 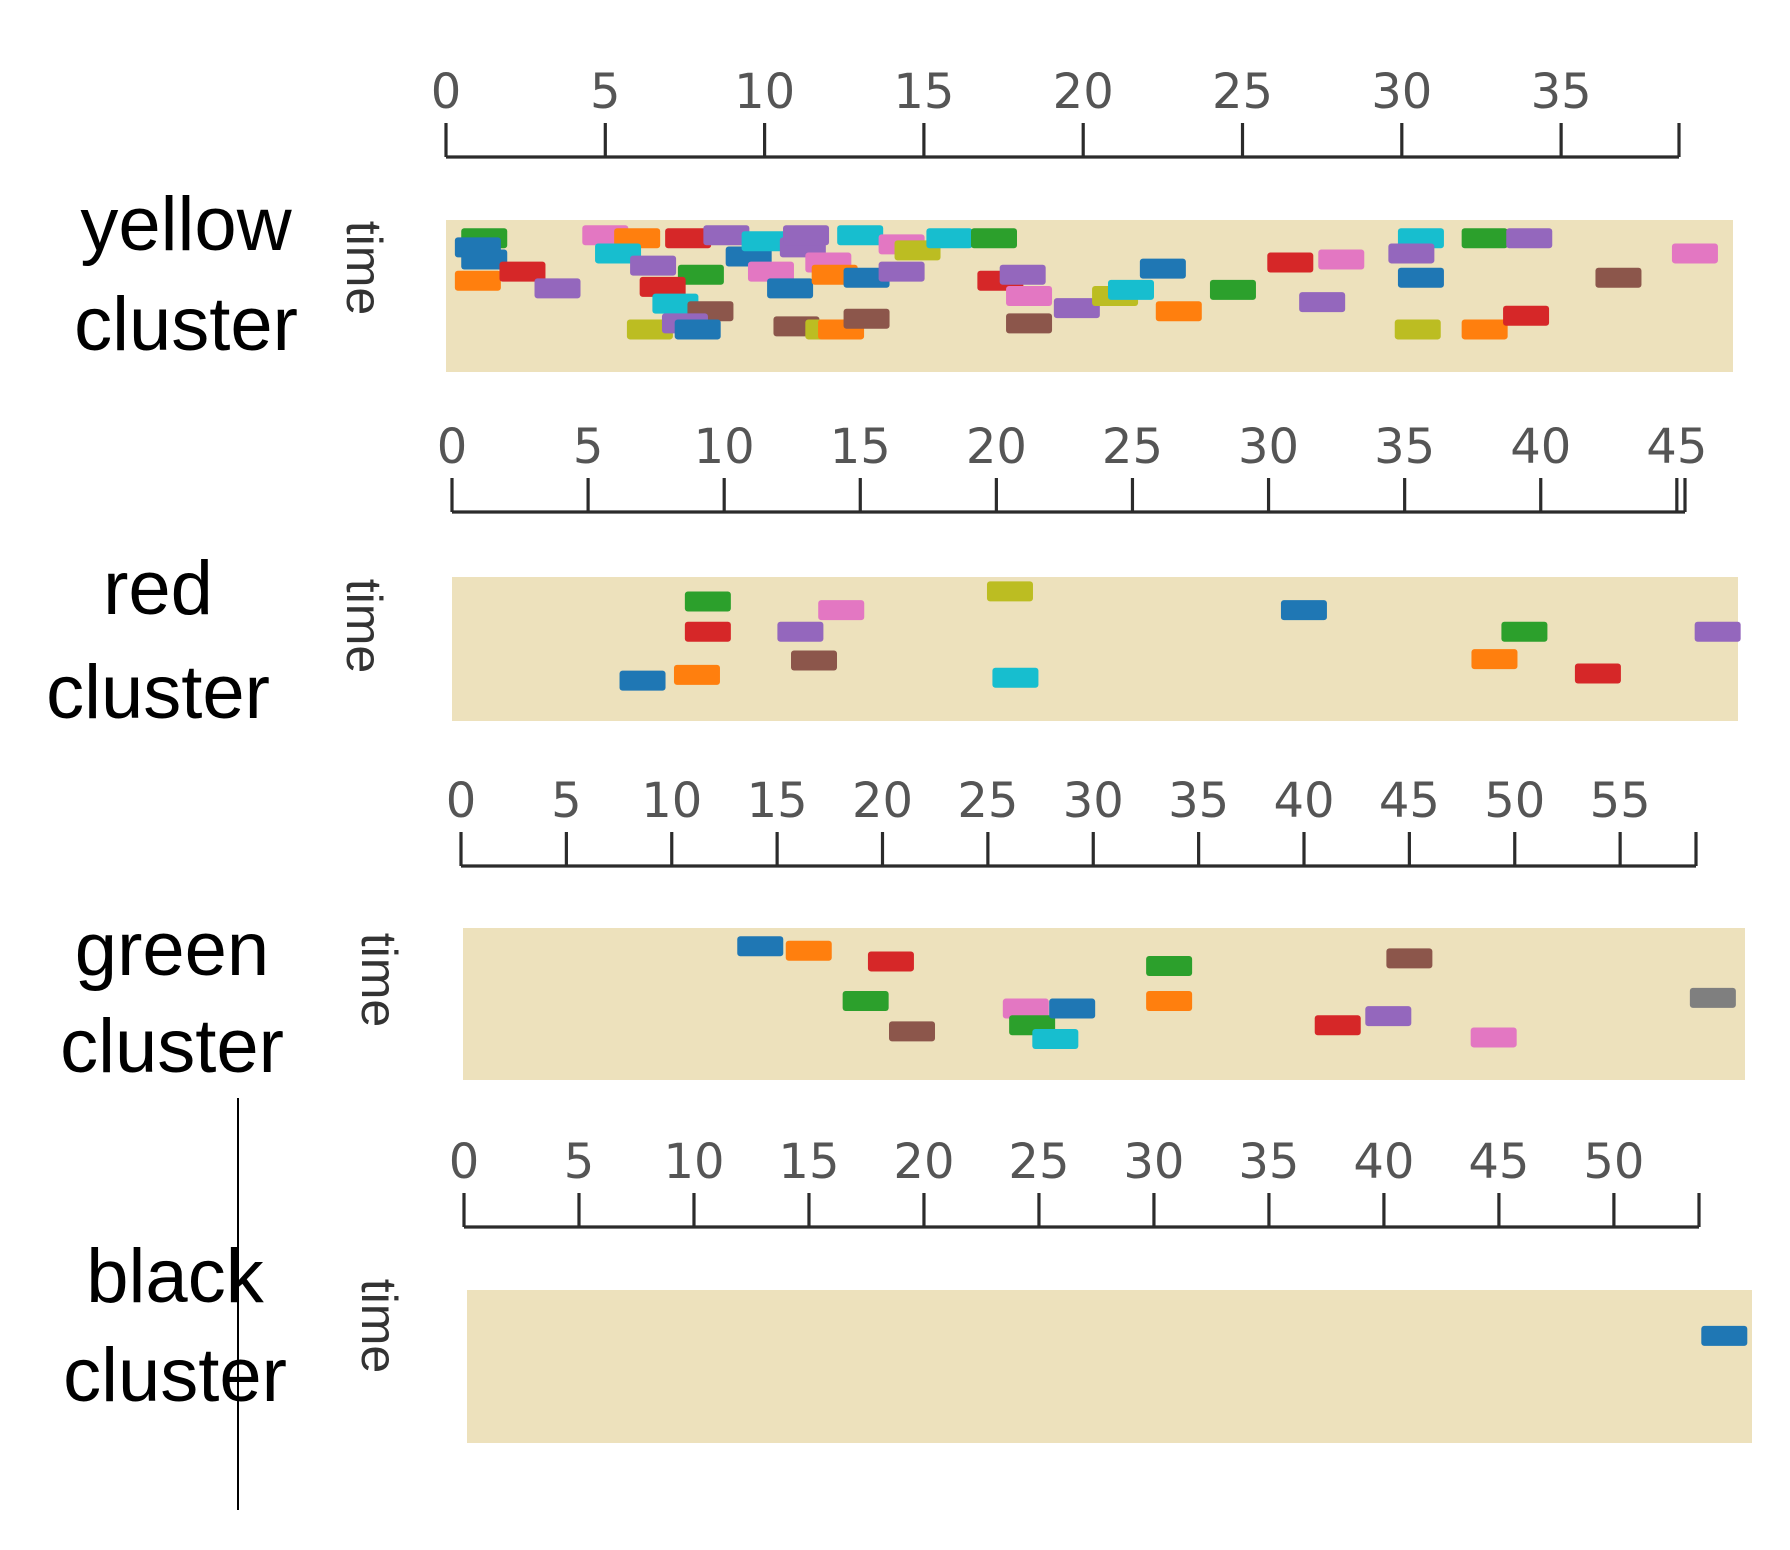 I want to click on cluster-name-line-1: green, so click(x=172, y=949).